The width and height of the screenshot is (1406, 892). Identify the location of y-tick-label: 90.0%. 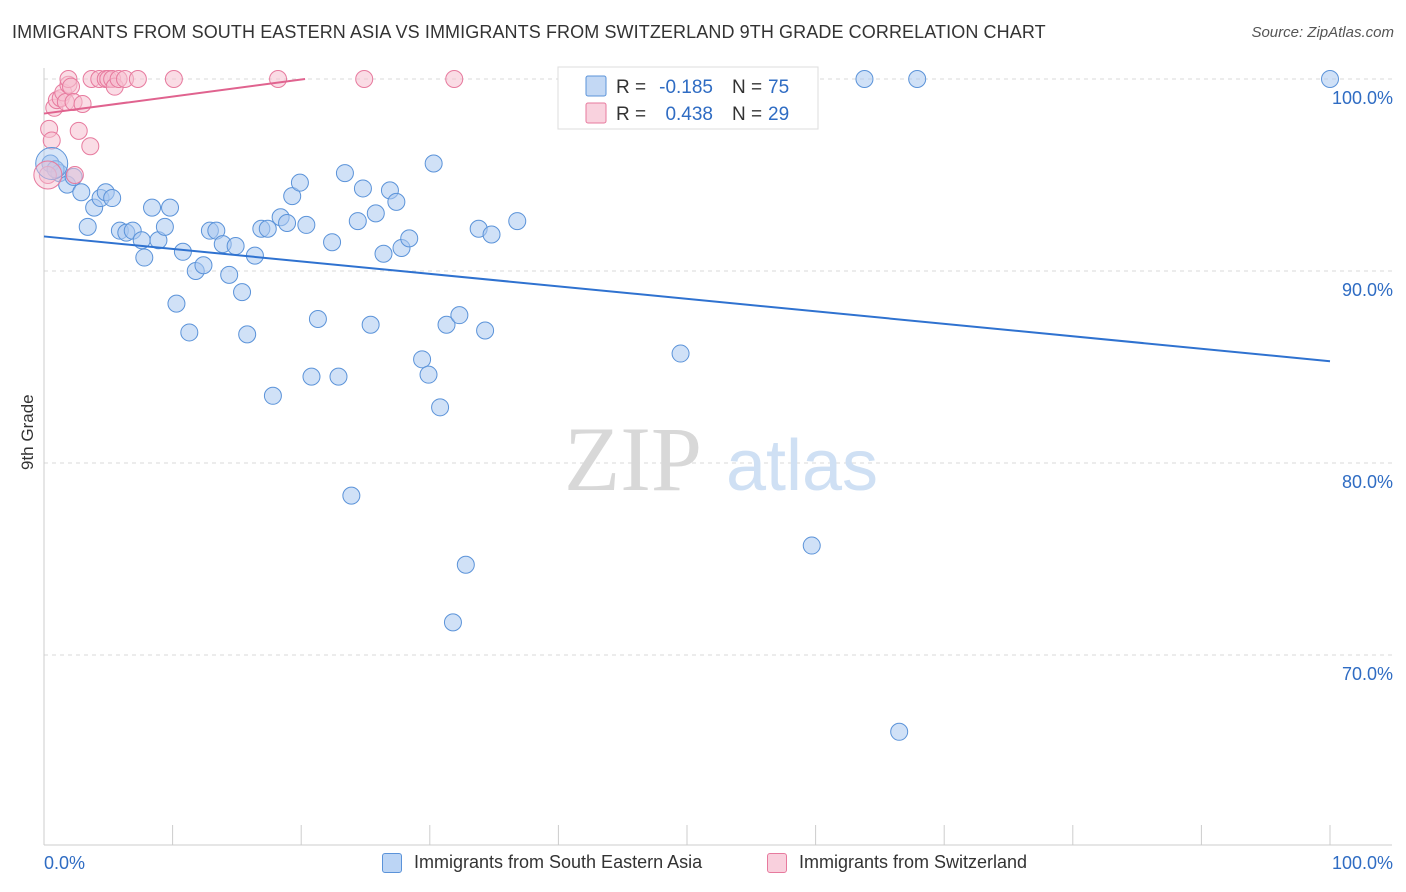
(1367, 290).